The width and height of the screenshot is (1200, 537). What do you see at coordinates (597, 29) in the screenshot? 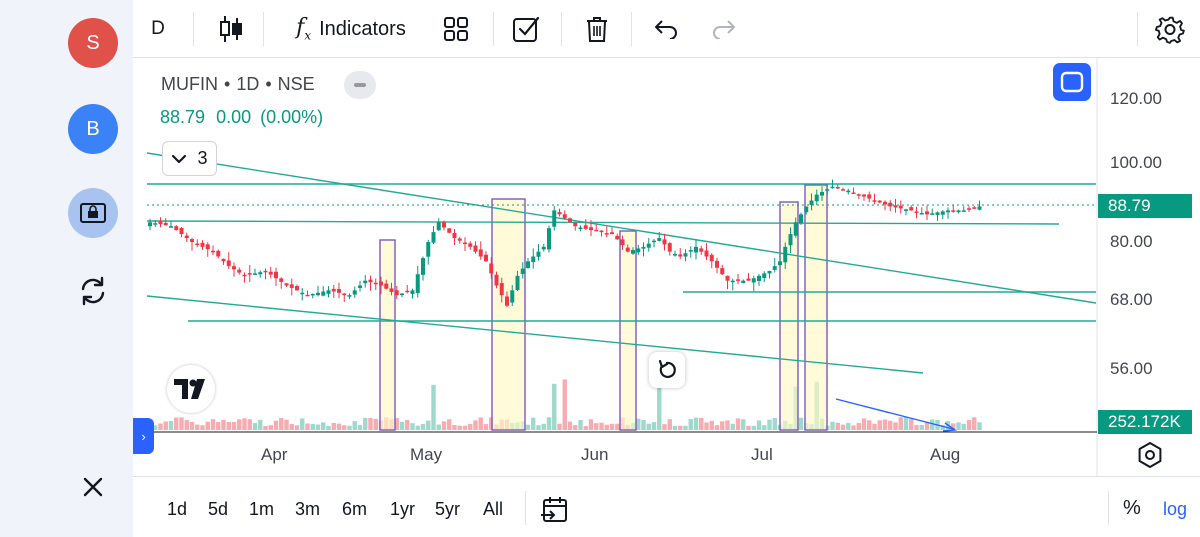
I see `delete-button` at bounding box center [597, 29].